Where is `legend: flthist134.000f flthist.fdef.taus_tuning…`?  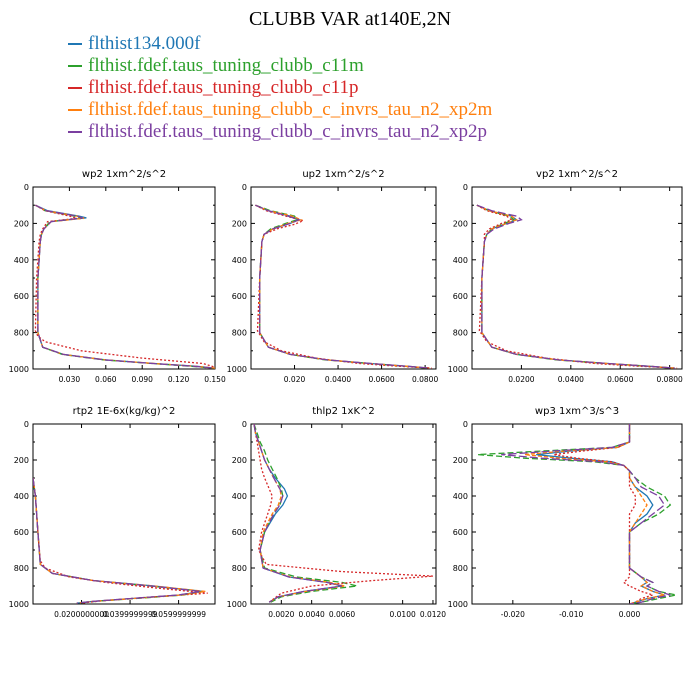 legend: flthist134.000f flthist.fdef.taus_tuning… is located at coordinates (280, 88).